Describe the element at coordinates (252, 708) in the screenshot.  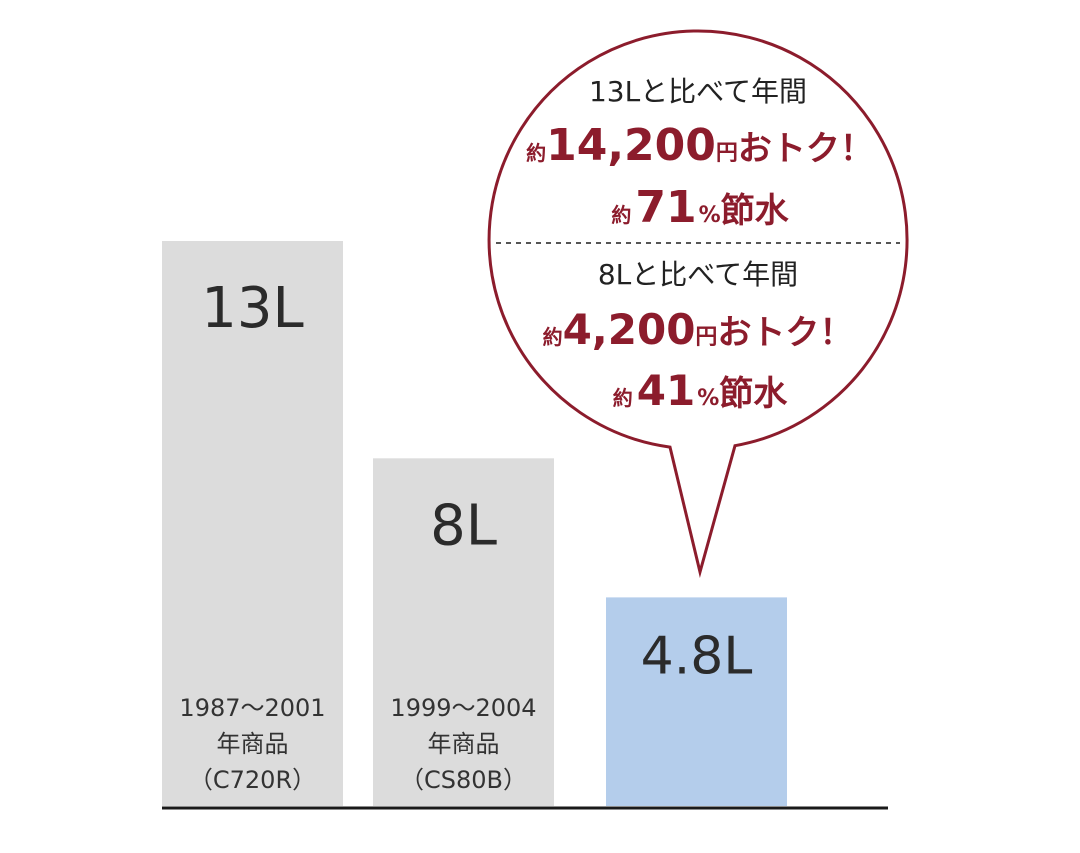
I see `bar-1-caption-line-1: 1987～2001` at that location.